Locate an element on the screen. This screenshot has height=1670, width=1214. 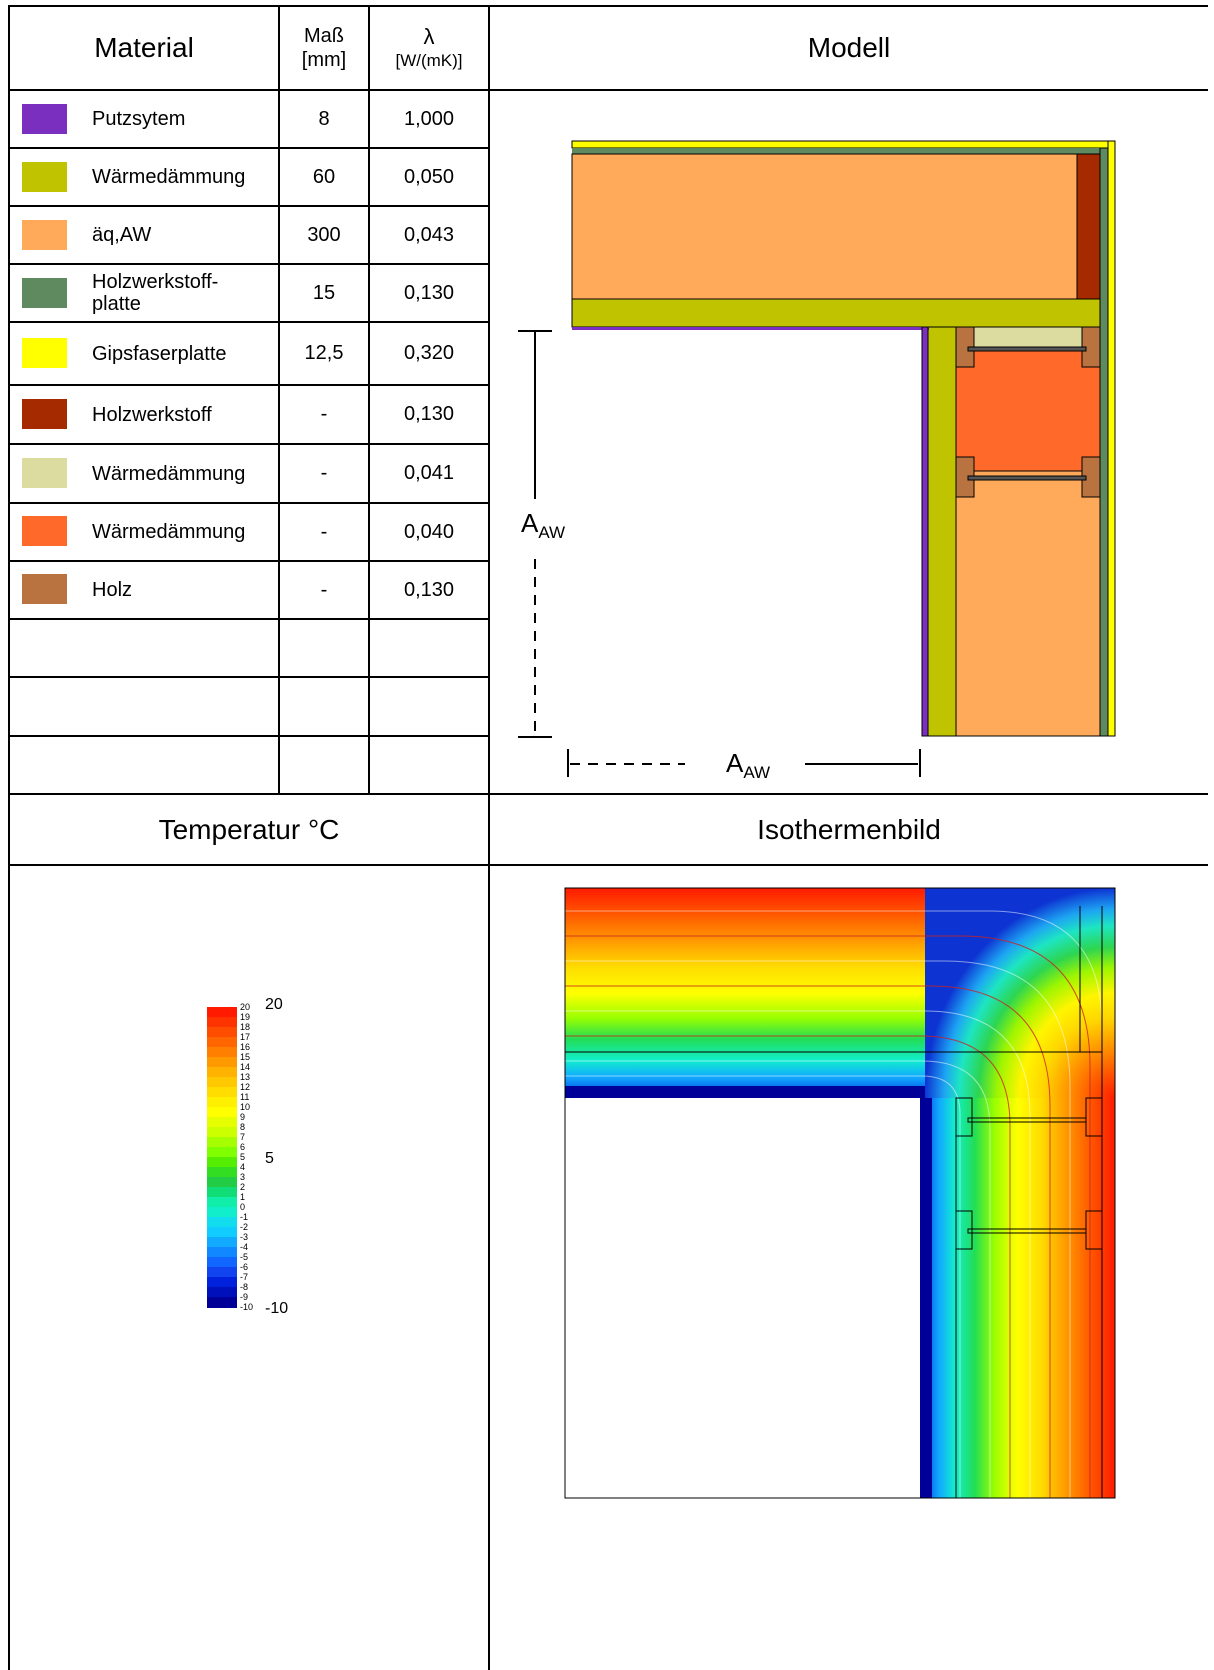
material-name: Holz is located at coordinates (112, 590).